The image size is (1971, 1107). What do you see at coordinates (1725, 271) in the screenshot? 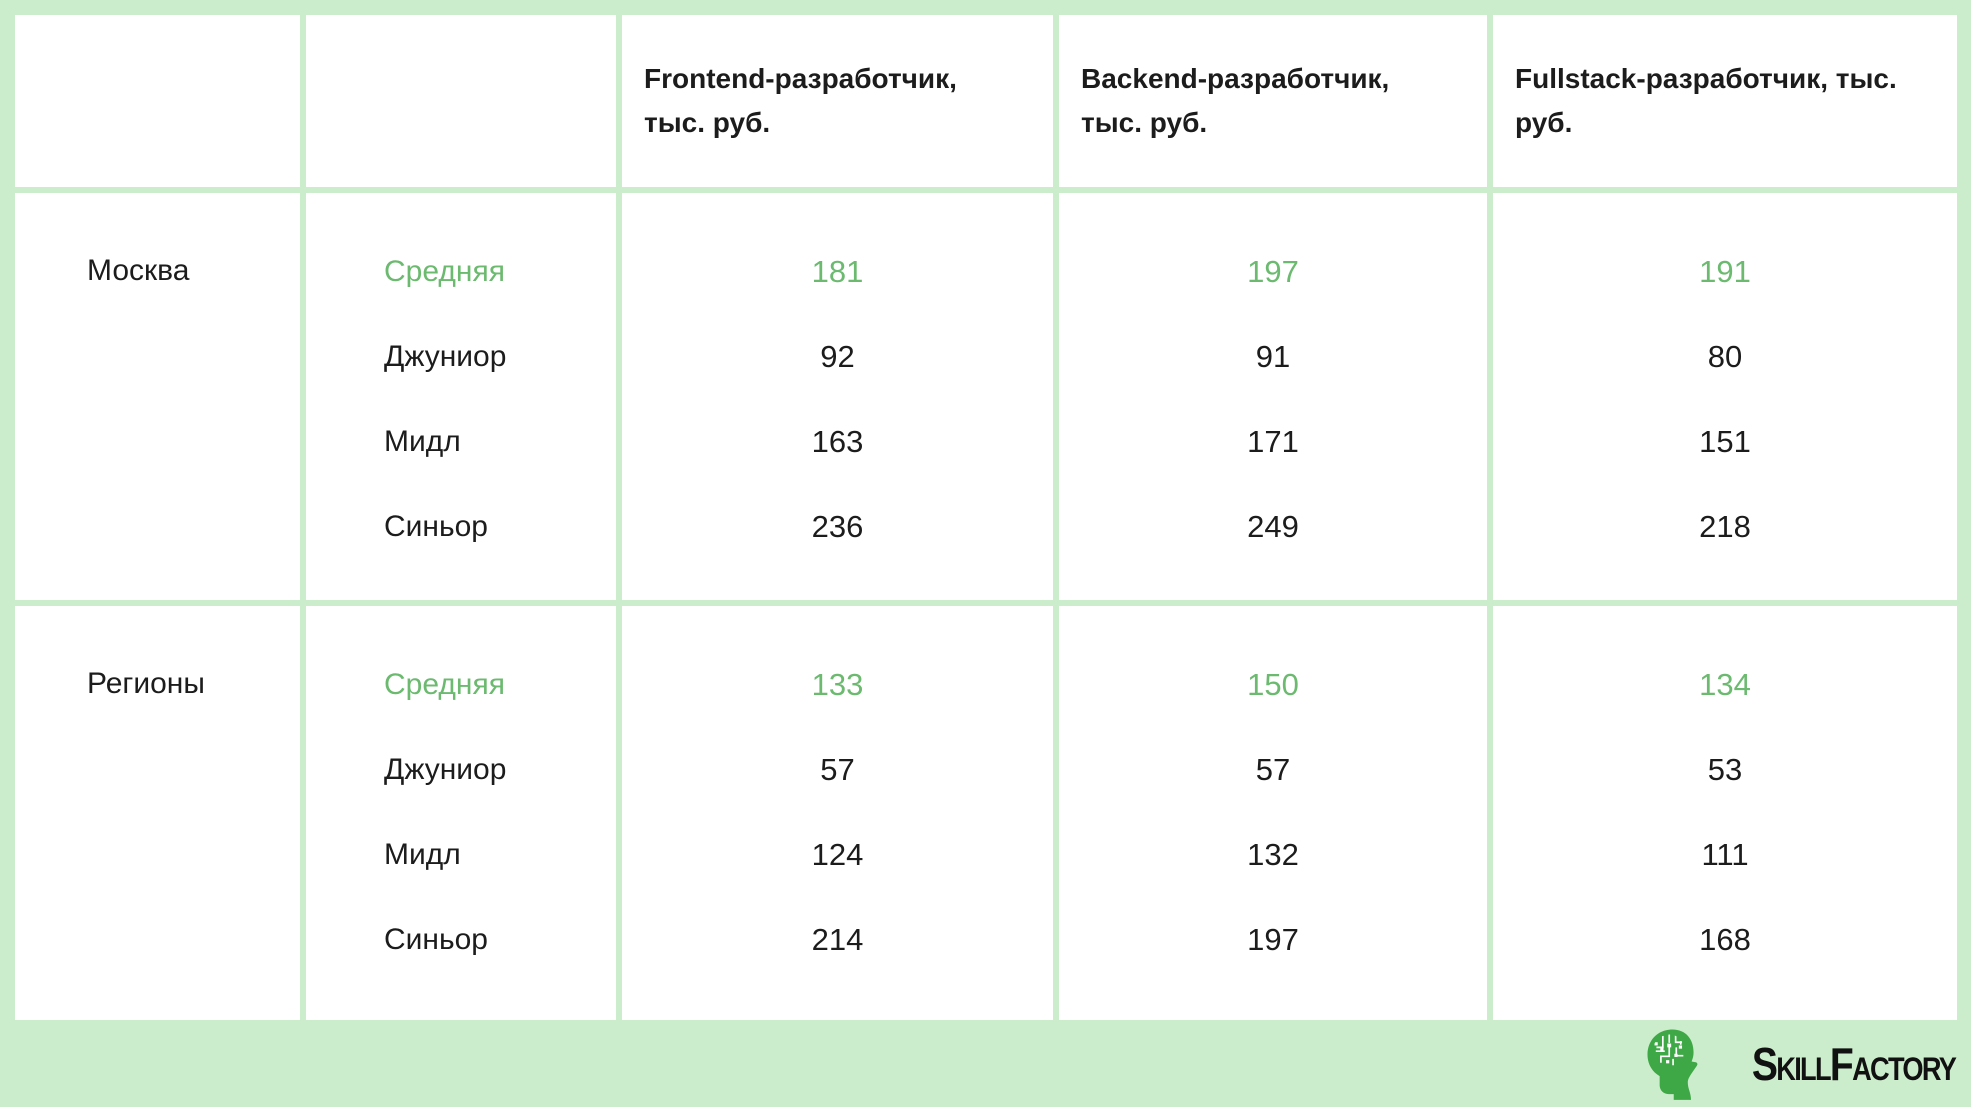
I see `value-cell: 191` at bounding box center [1725, 271].